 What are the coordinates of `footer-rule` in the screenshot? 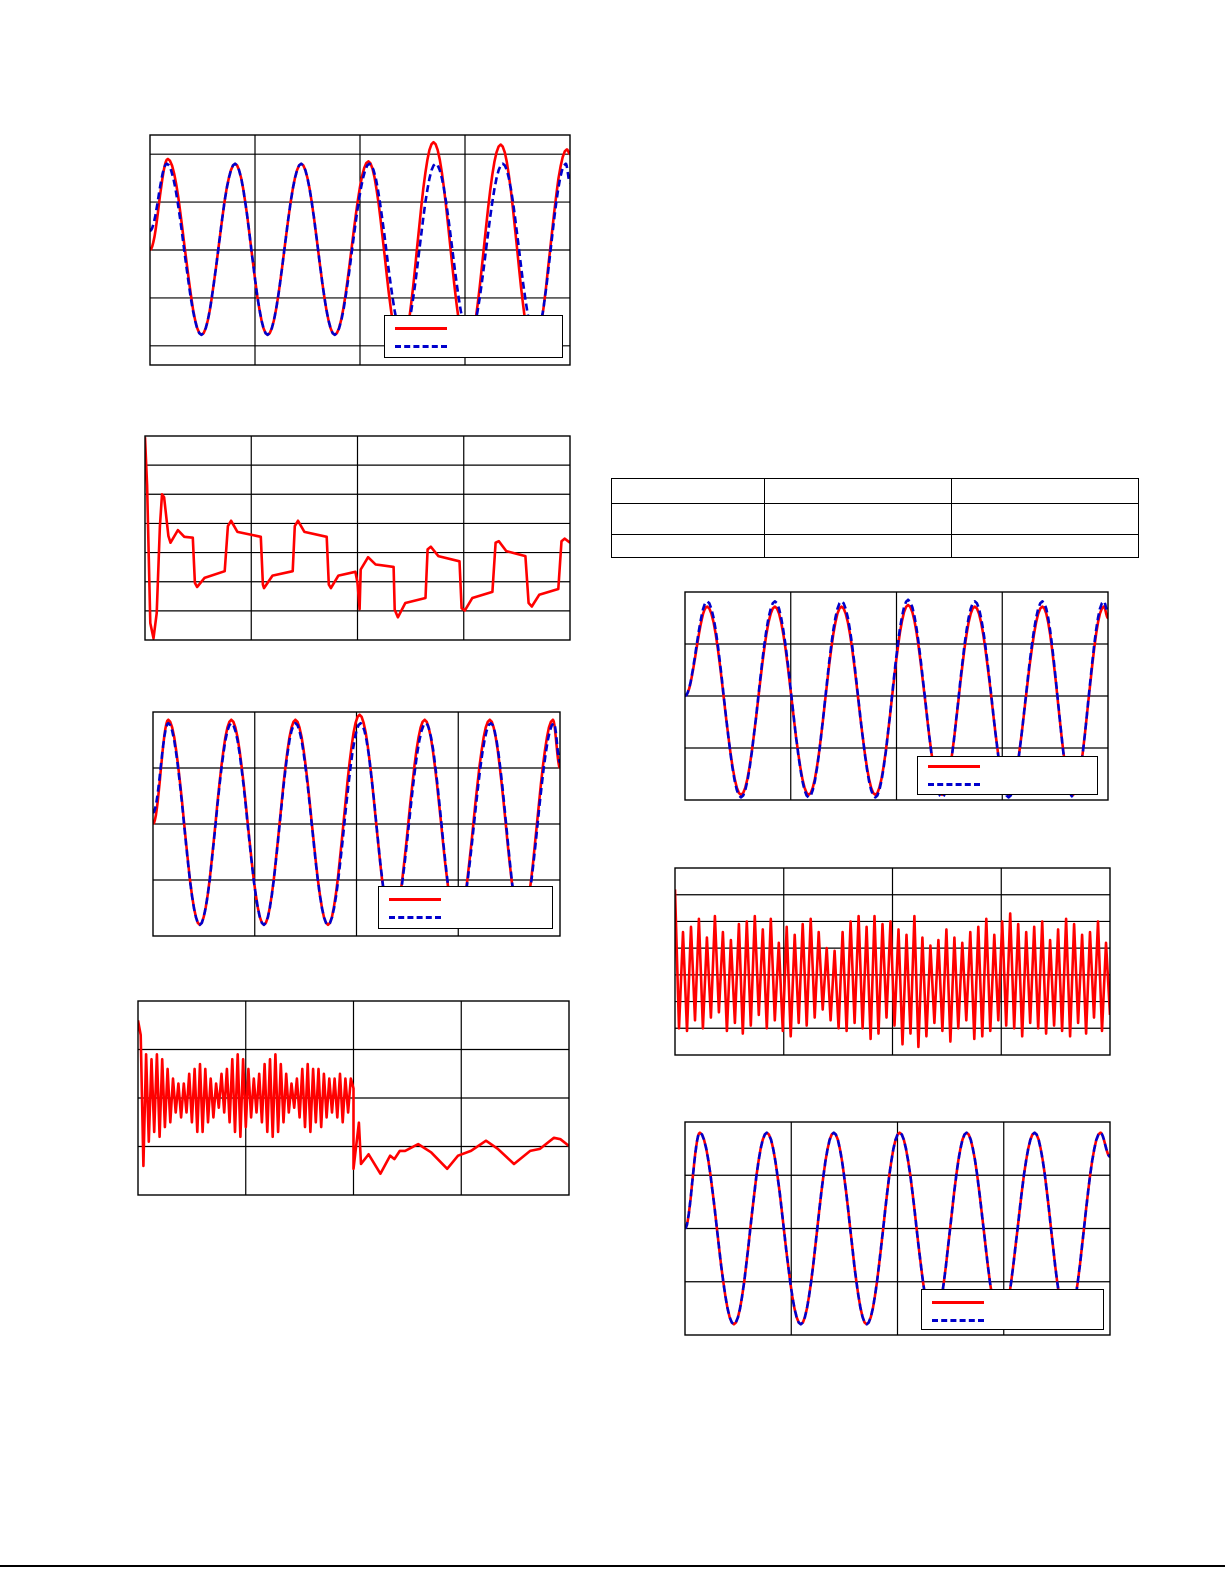 It's located at (612, 1566).